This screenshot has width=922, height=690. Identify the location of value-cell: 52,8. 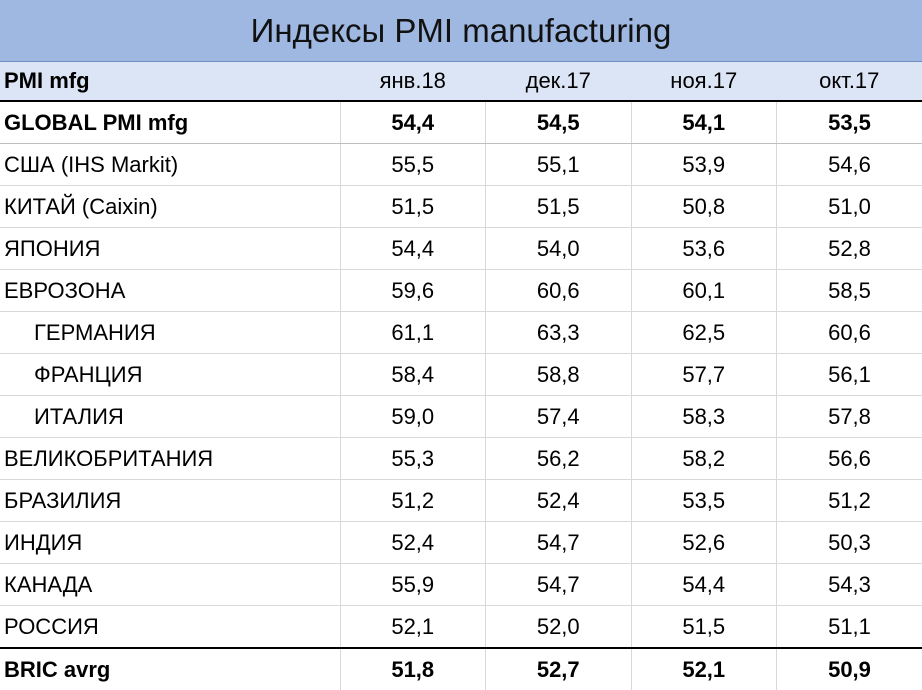
(849, 249).